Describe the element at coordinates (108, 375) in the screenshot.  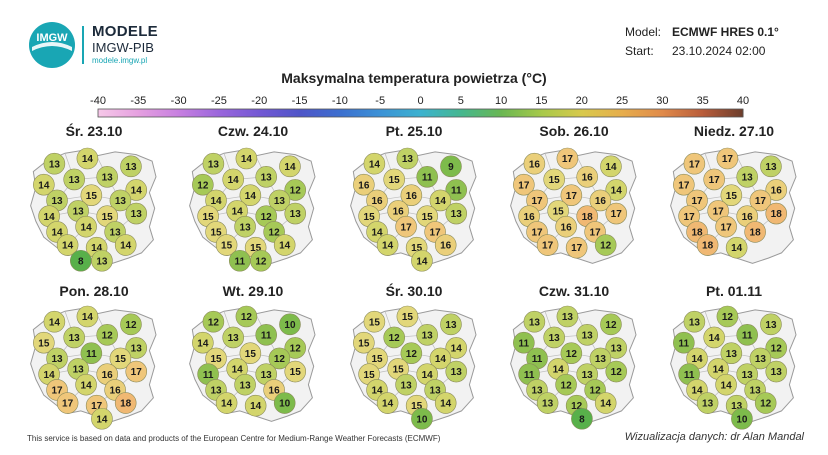
I see `temperature-value: 16` at that location.